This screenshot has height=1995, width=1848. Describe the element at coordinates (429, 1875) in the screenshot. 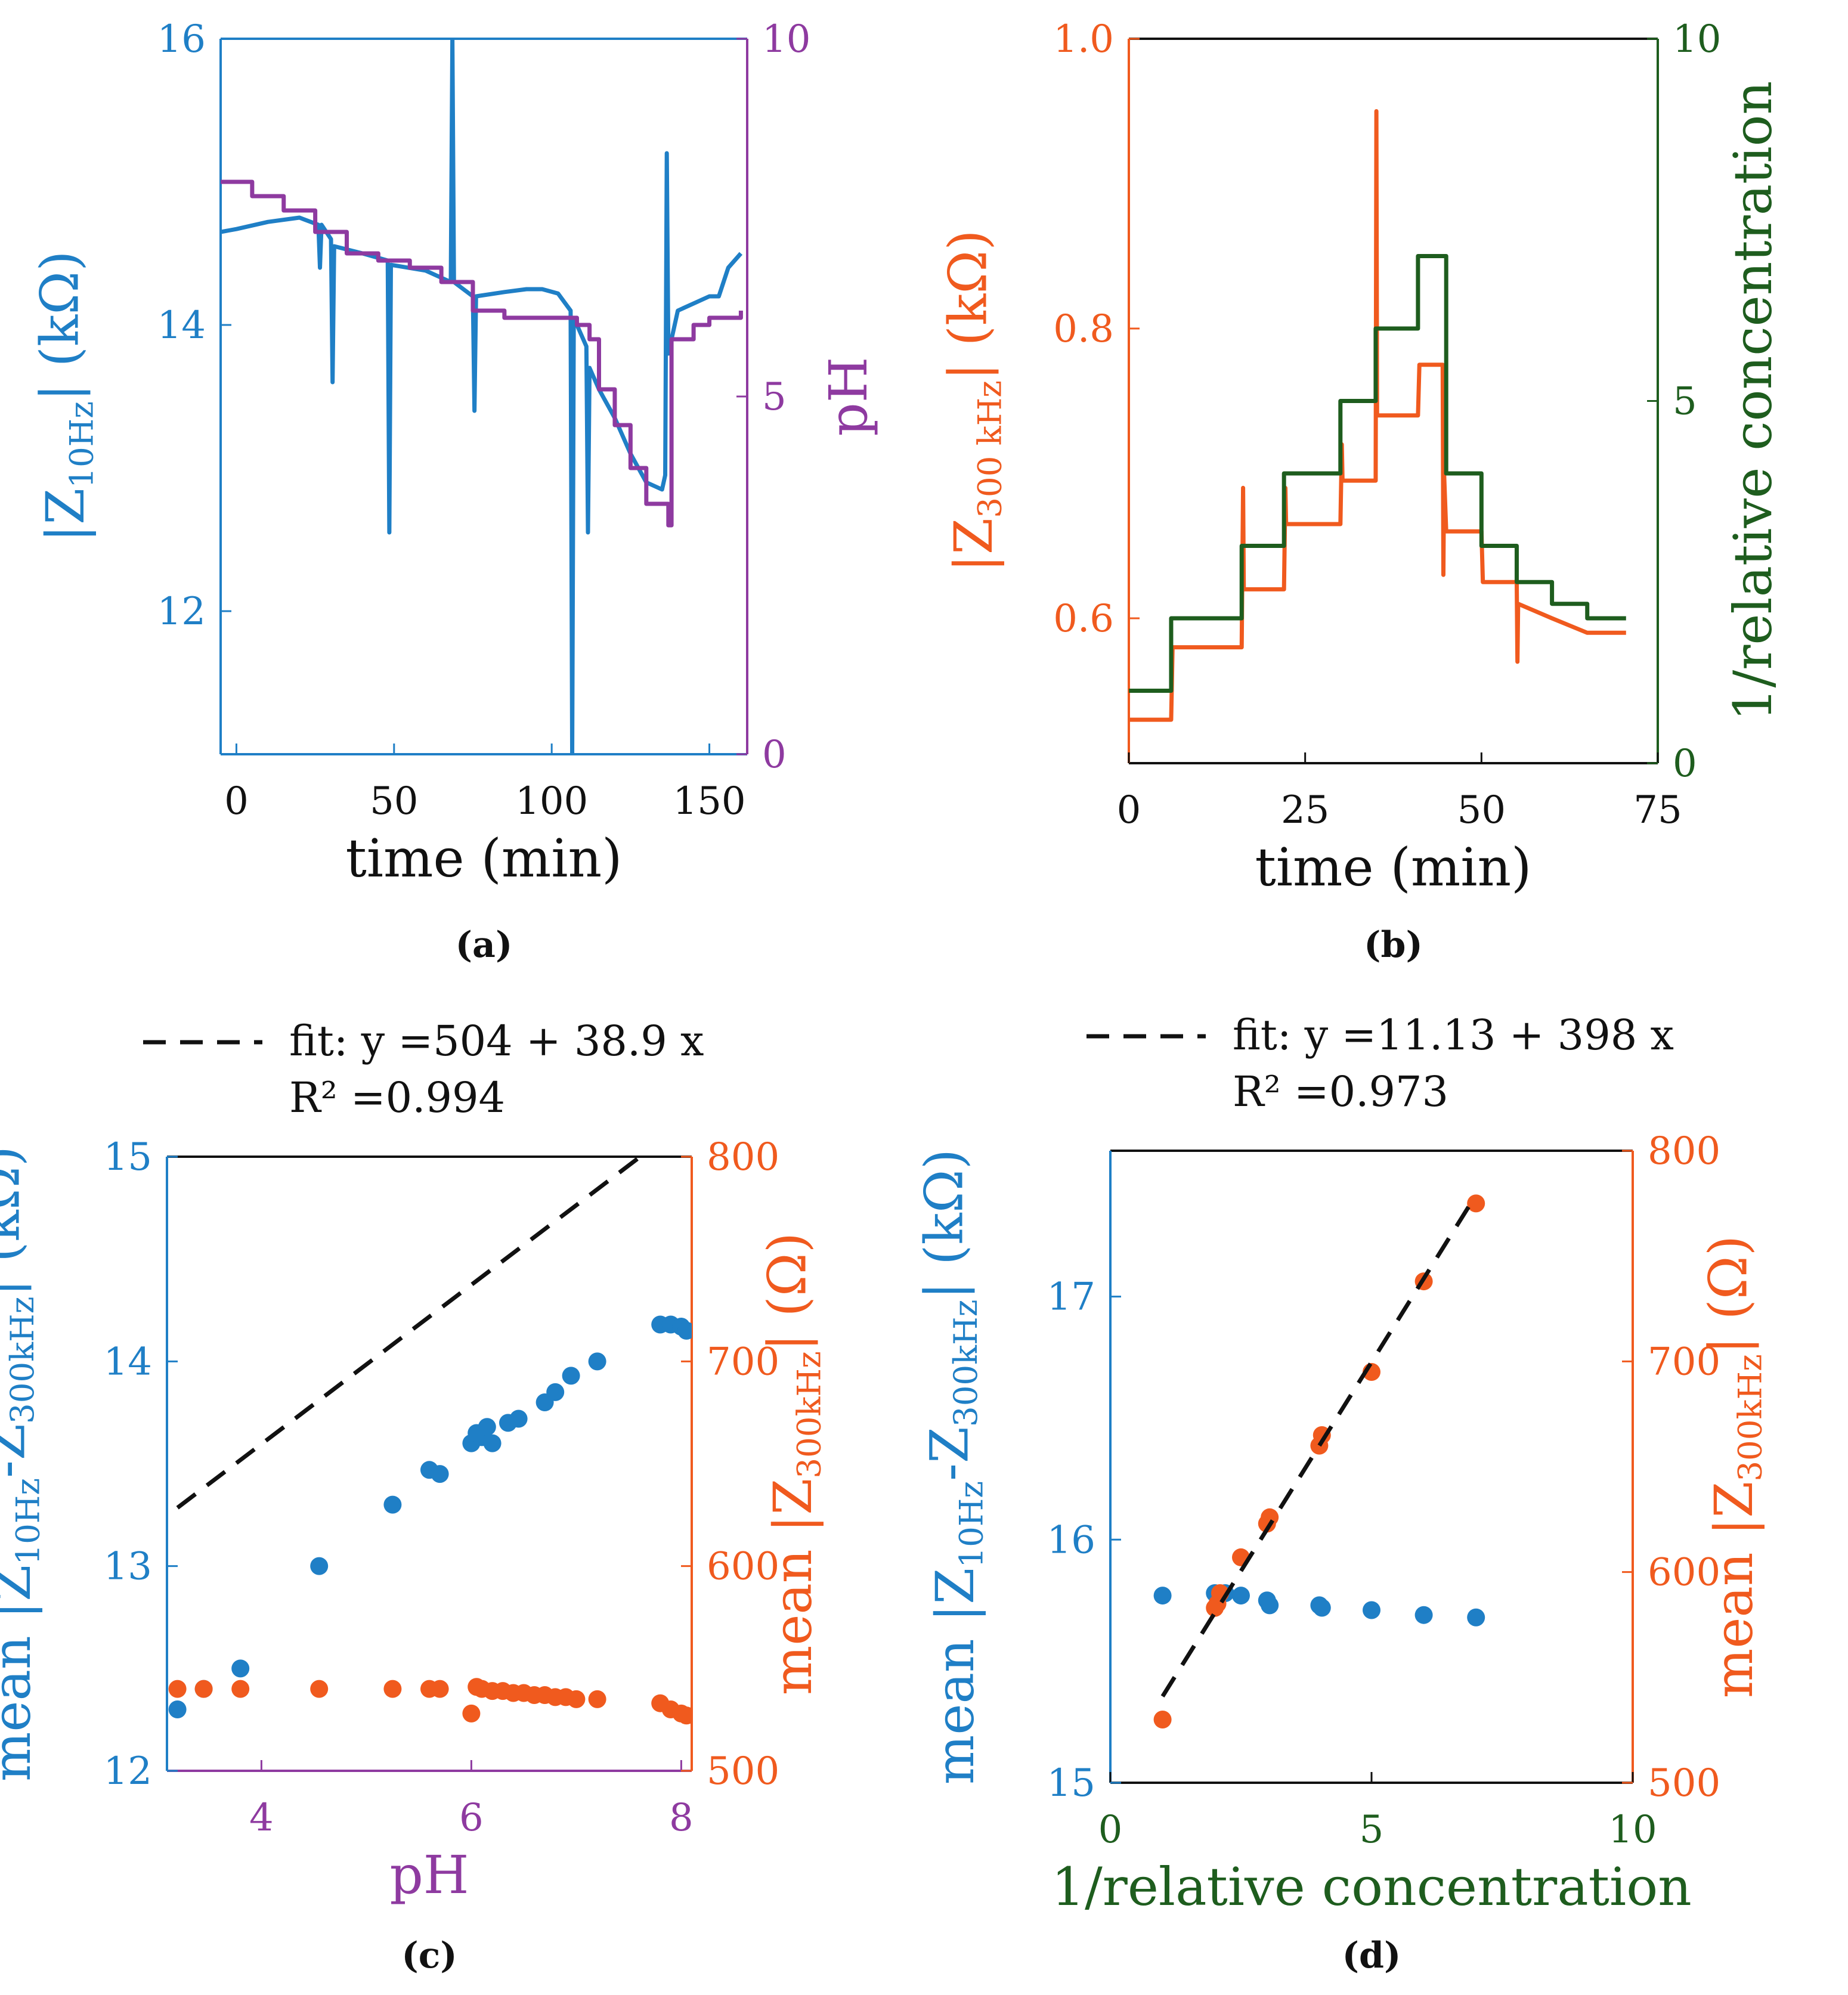

I see `x-axis-label: pH` at that location.